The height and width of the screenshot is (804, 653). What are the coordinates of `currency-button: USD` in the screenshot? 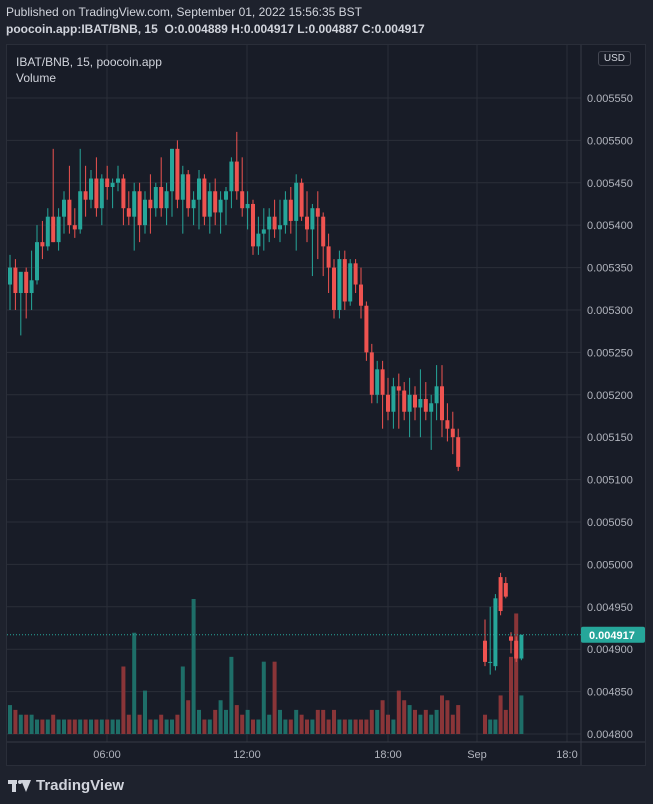 It's located at (614, 58).